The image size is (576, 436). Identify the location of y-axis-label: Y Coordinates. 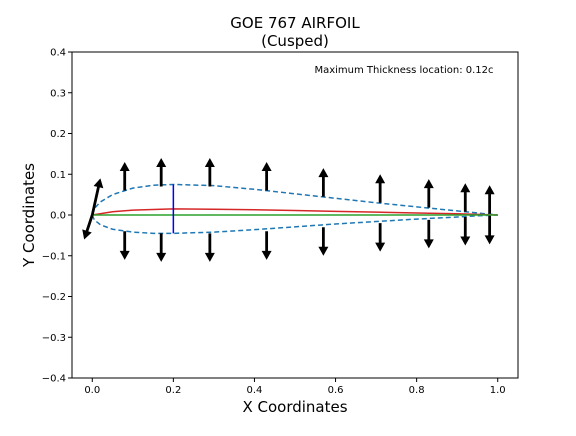
(29, 215).